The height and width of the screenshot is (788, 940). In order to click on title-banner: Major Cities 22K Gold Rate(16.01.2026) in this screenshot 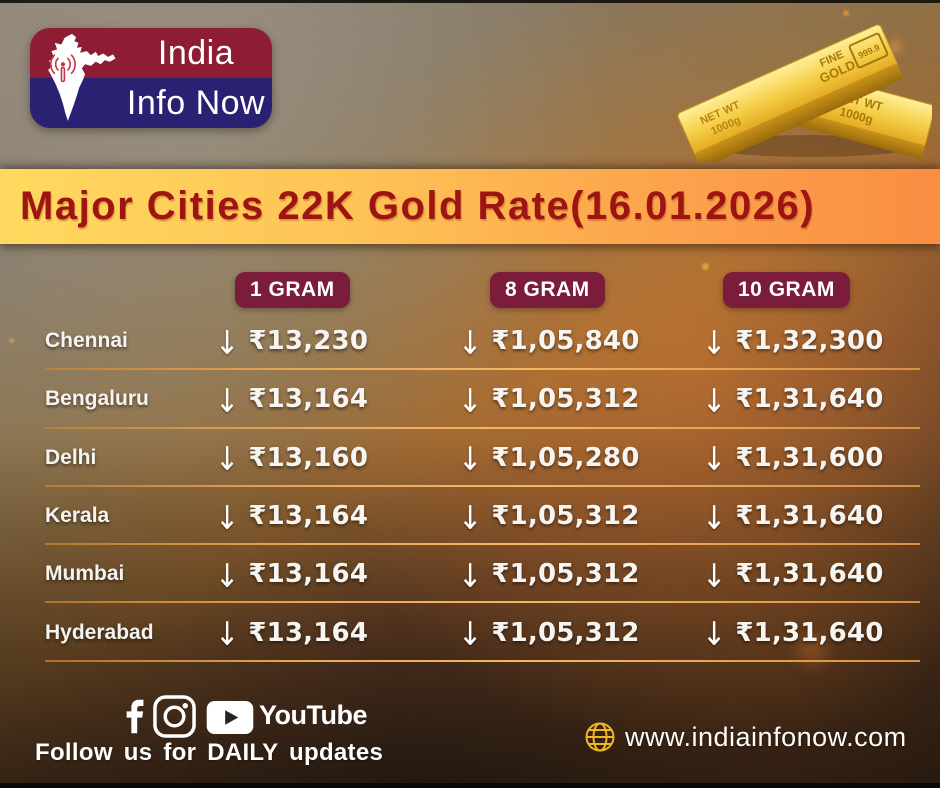, I will do `click(470, 206)`.